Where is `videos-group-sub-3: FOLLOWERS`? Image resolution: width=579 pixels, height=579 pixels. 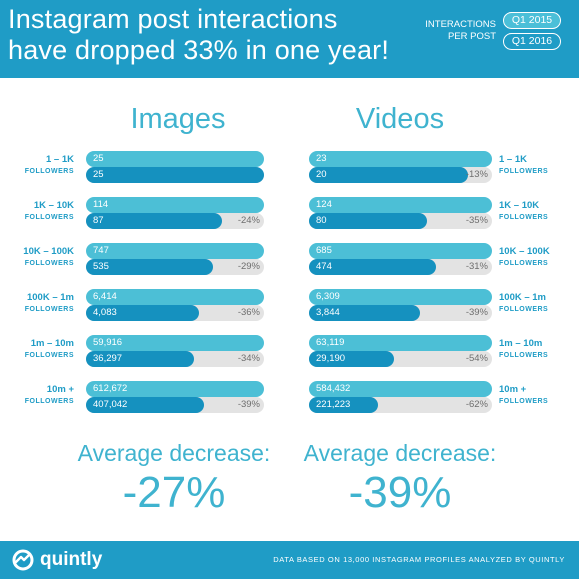 videos-group-sub-3: FOLLOWERS is located at coordinates (524, 309).